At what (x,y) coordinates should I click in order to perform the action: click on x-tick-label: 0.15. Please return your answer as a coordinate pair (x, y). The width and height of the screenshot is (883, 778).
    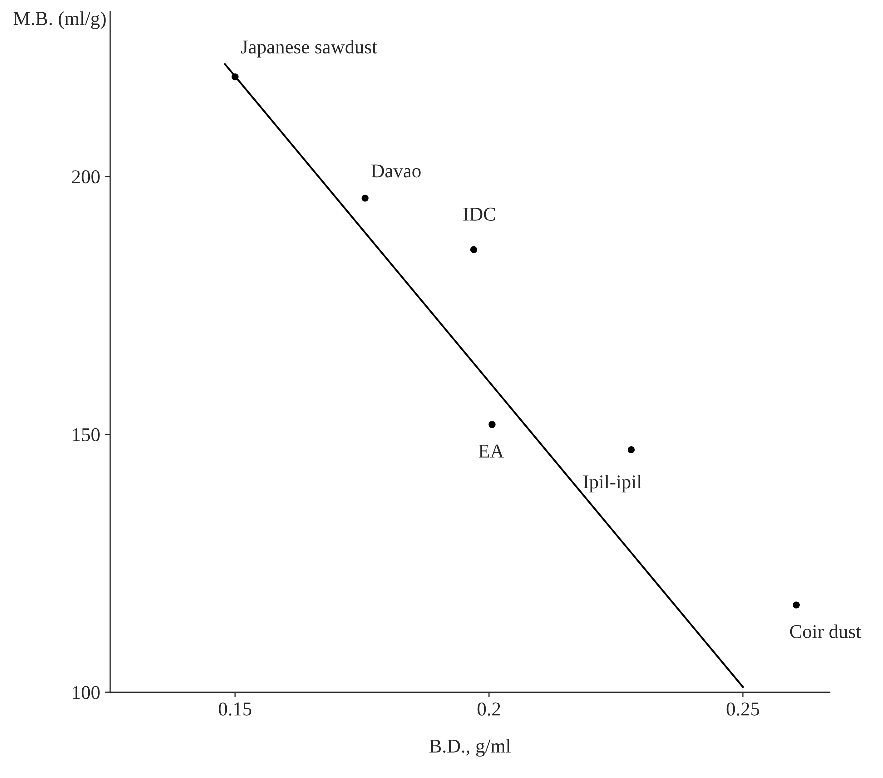
    Looking at the image, I should click on (235, 709).